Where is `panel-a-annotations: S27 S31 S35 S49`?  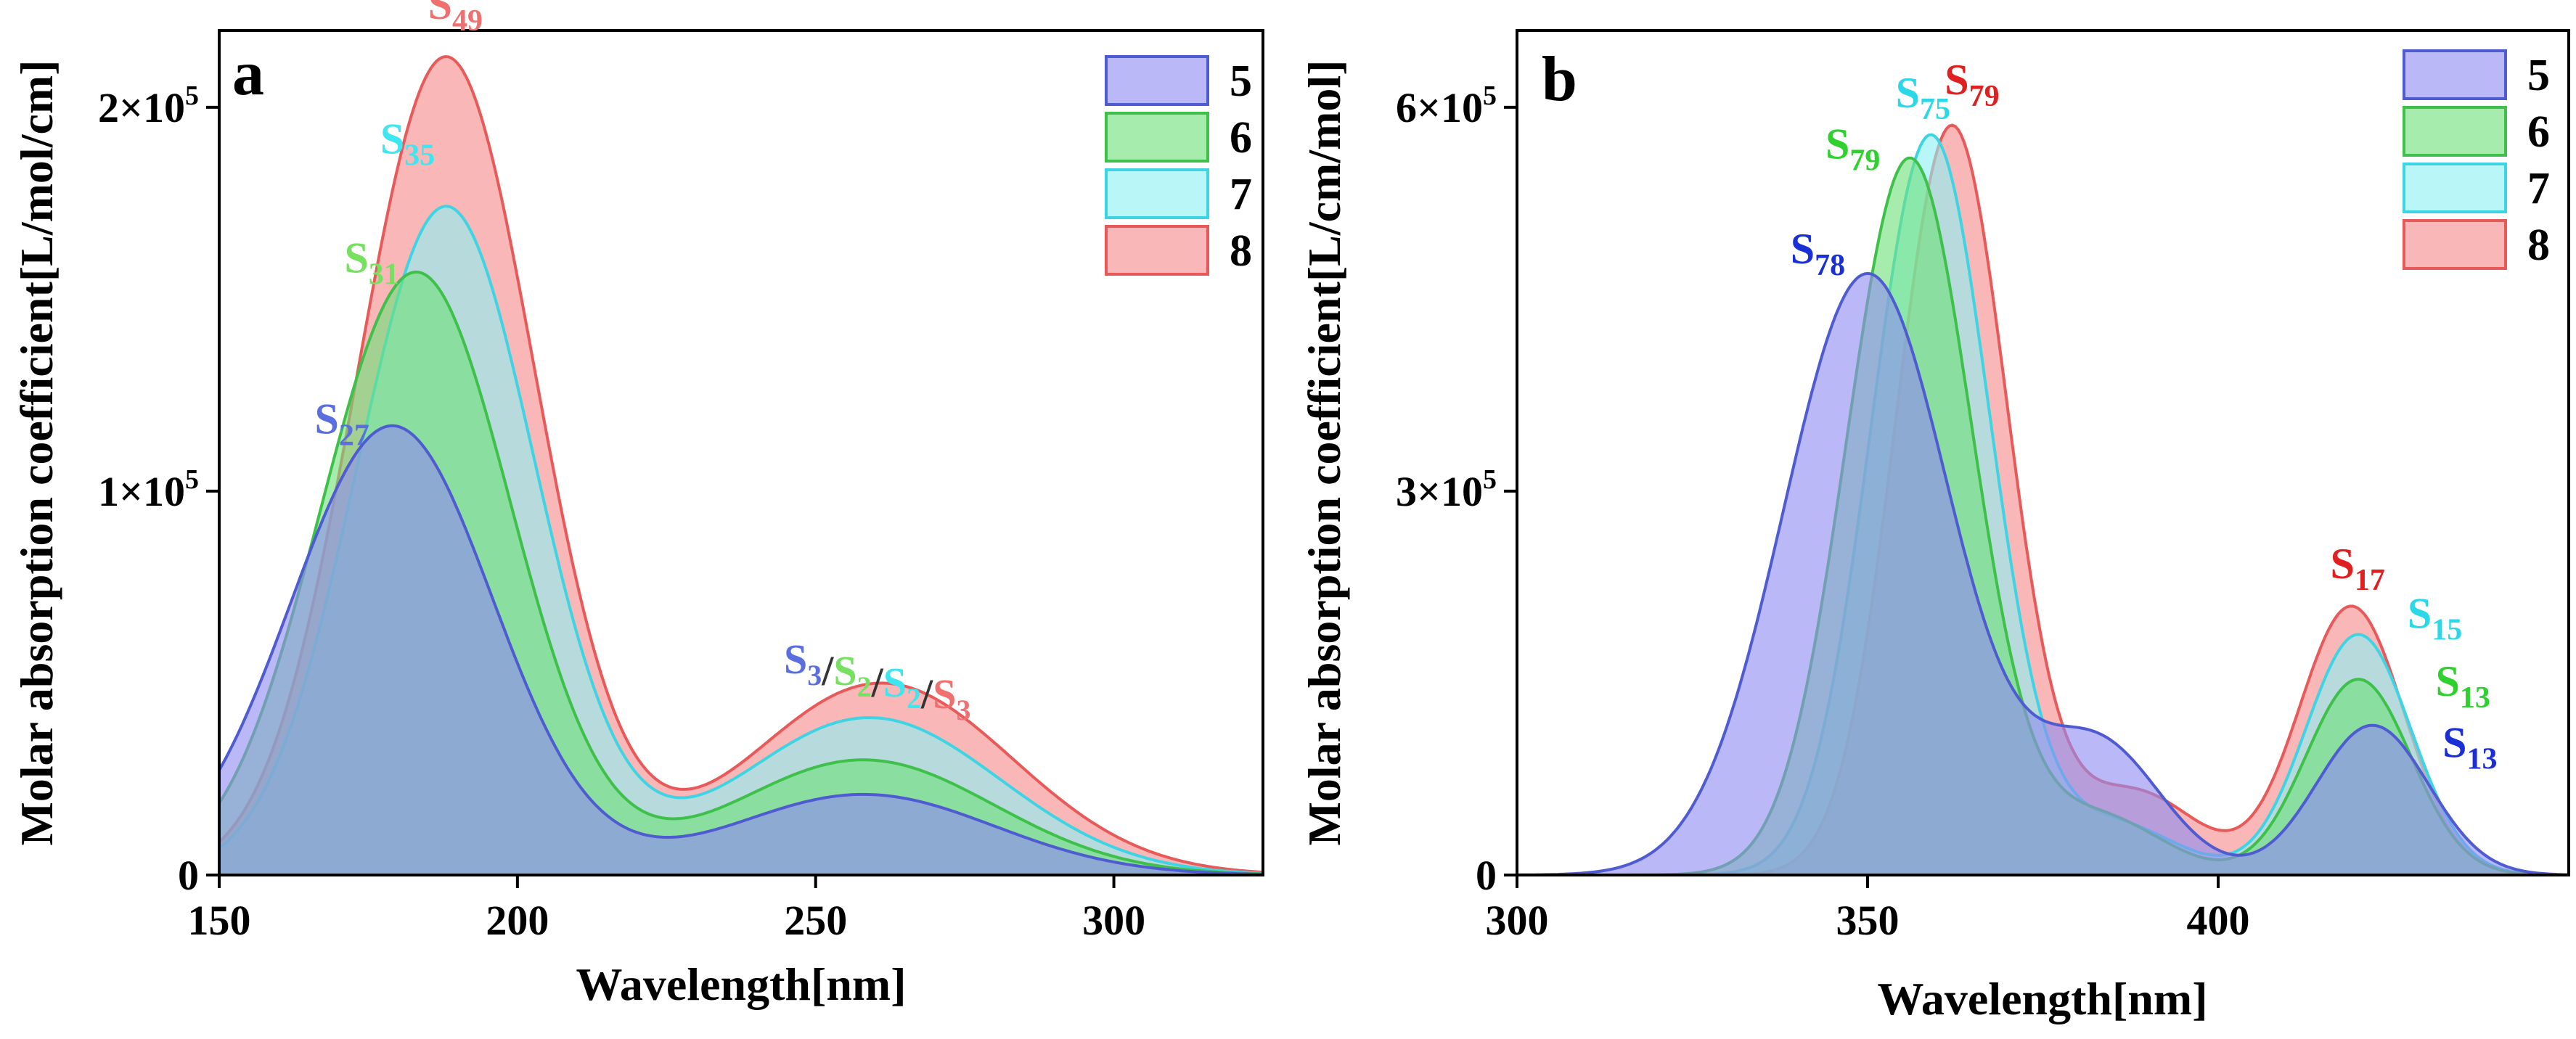
panel-a-annotations: S27 S31 S35 S49 is located at coordinates (399, 226).